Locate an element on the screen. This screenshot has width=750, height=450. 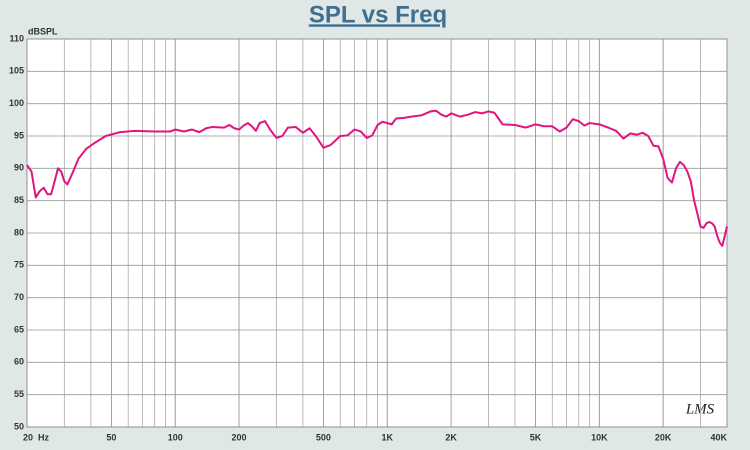
y-tick-label: 90 is located at coordinates (19, 168).